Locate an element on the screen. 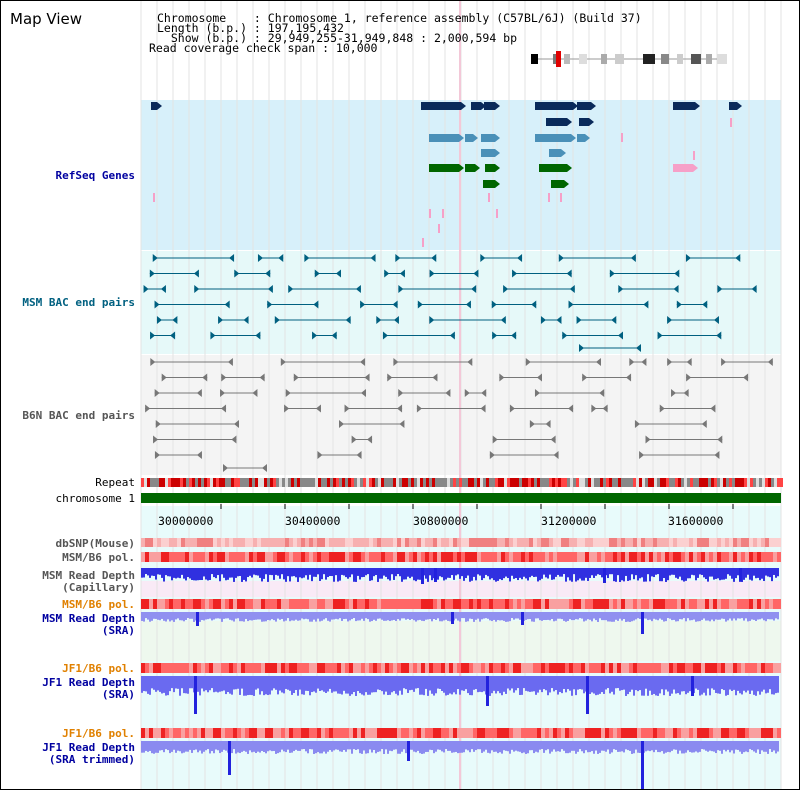  dbsnp-track-label: dbSNP(Mouse) is located at coordinates (95, 543).